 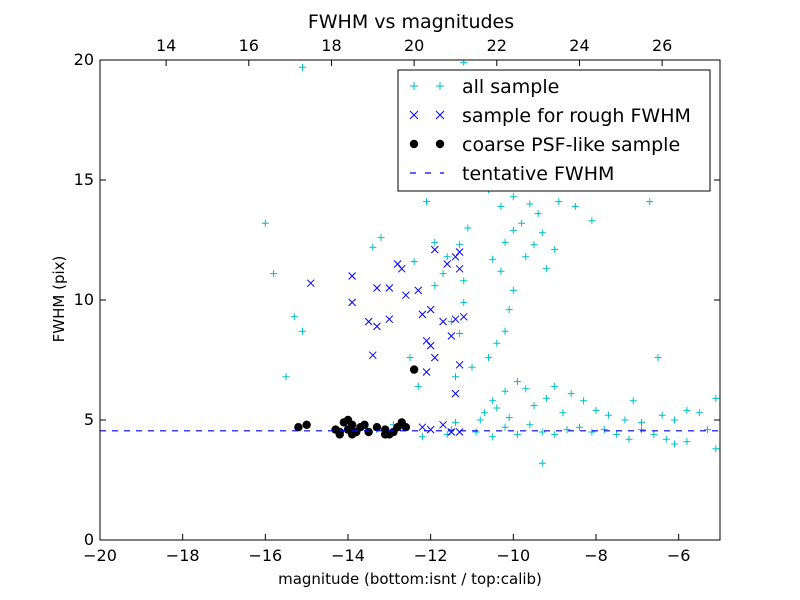 I want to click on legend-label: tentative FWHM, so click(x=538, y=174).